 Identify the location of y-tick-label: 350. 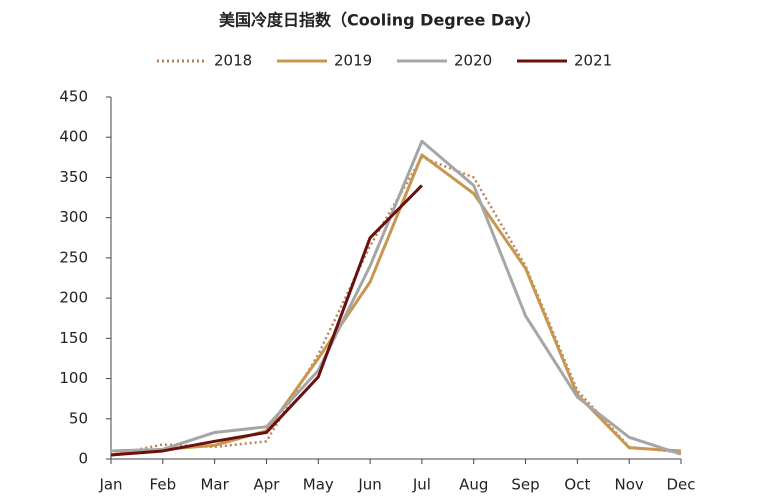
(73, 177).